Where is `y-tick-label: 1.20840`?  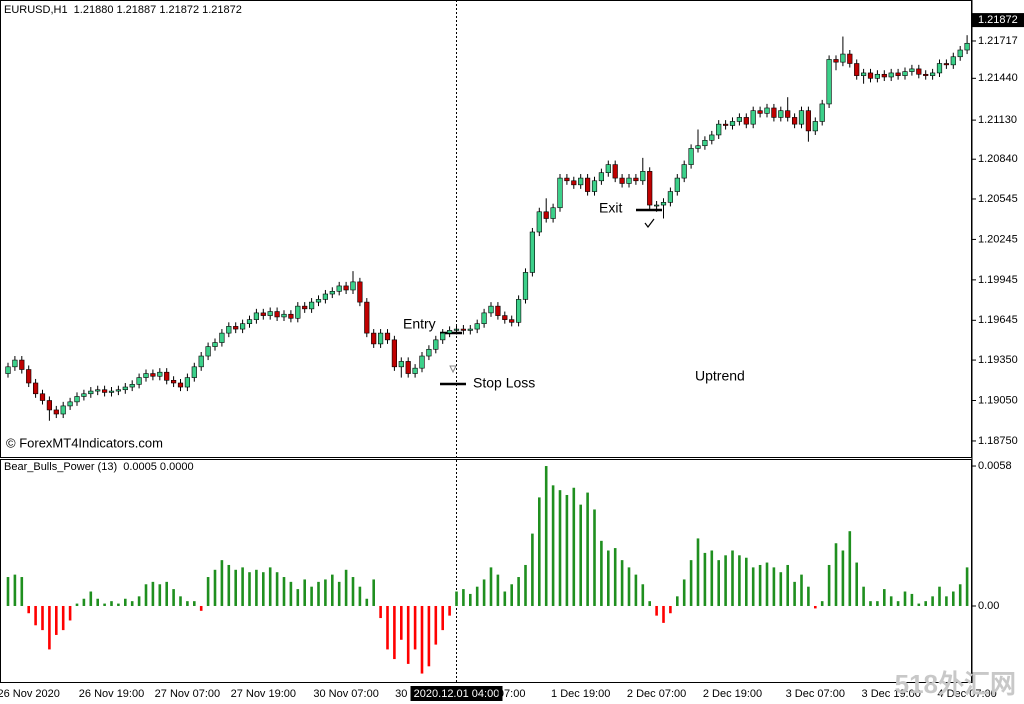
y-tick-label: 1.20840 is located at coordinates (998, 159).